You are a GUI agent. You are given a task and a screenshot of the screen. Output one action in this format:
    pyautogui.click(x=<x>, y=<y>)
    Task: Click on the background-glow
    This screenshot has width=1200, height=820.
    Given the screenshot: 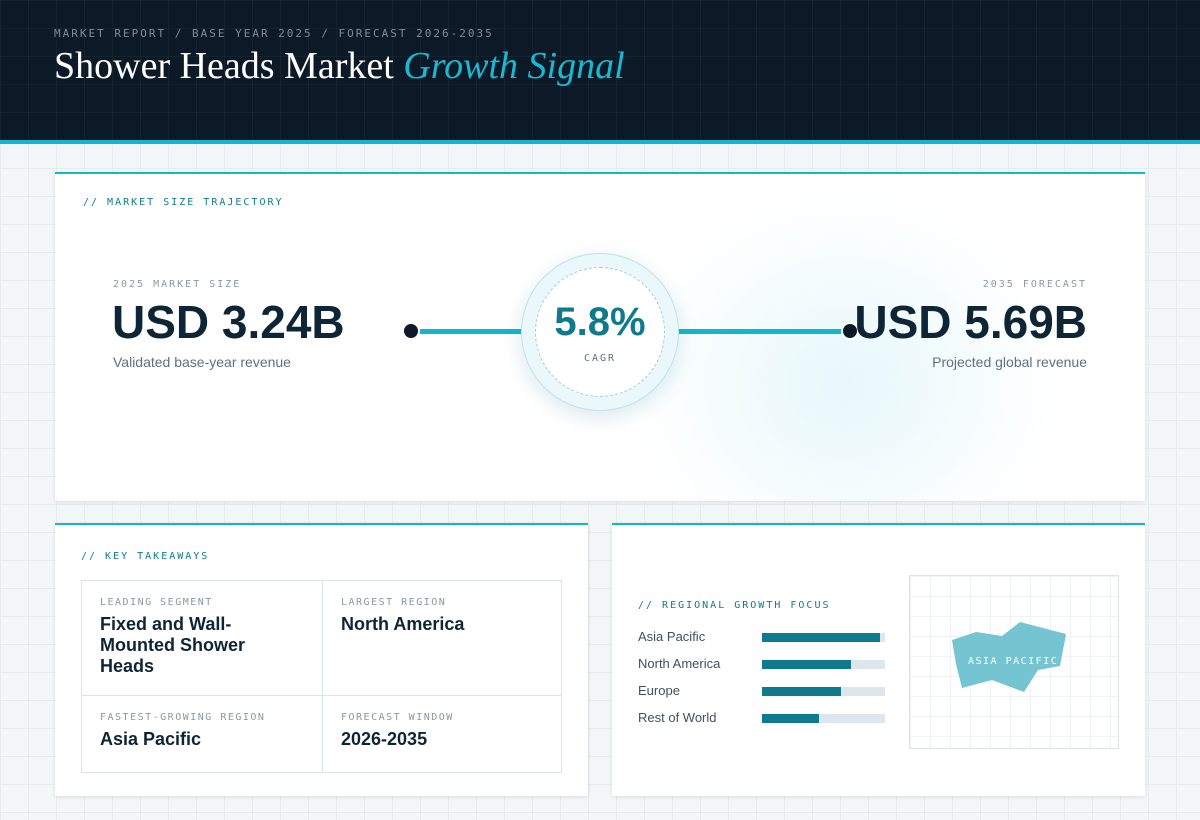 What is the action you would take?
    pyautogui.click(x=845, y=347)
    